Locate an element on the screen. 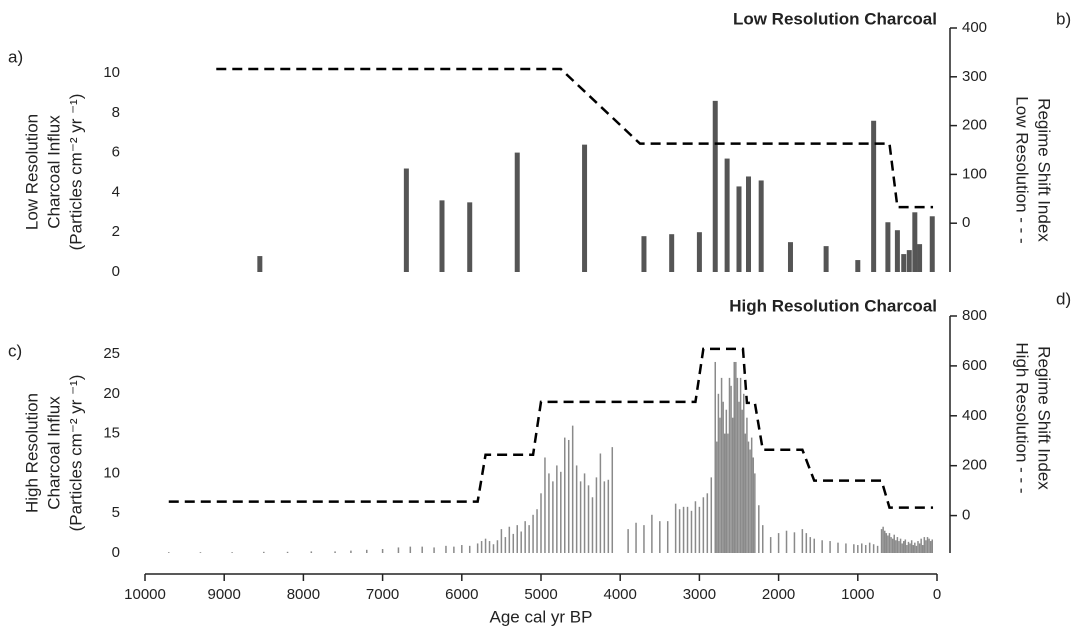  x-tick-label: 0 is located at coordinates (937, 594).